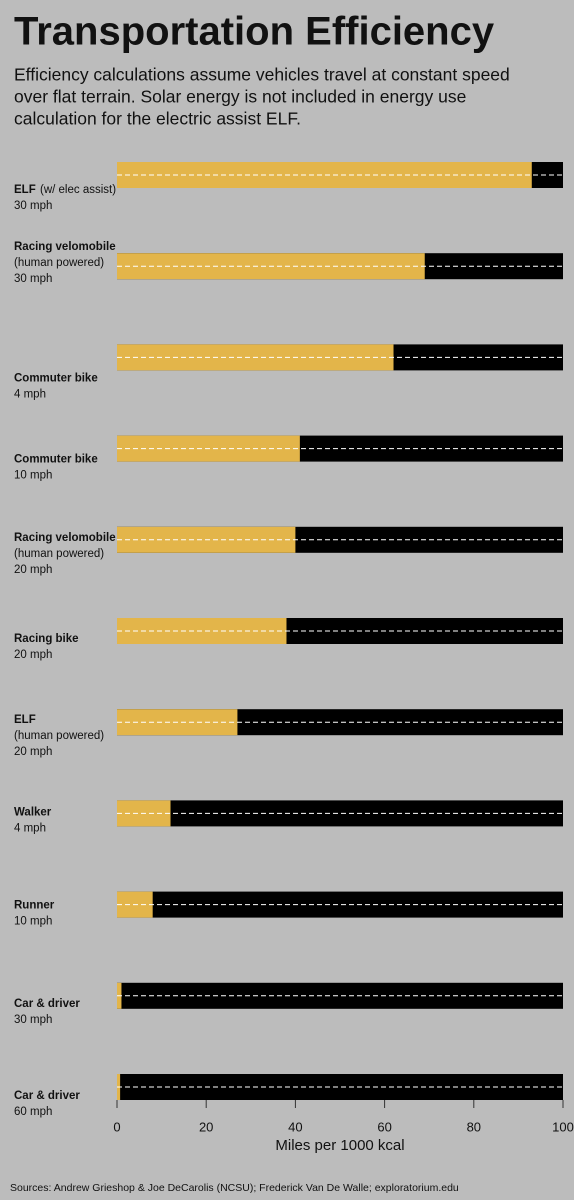 The height and width of the screenshot is (1200, 574). I want to click on x-tick-label: 80, so click(474, 1126).